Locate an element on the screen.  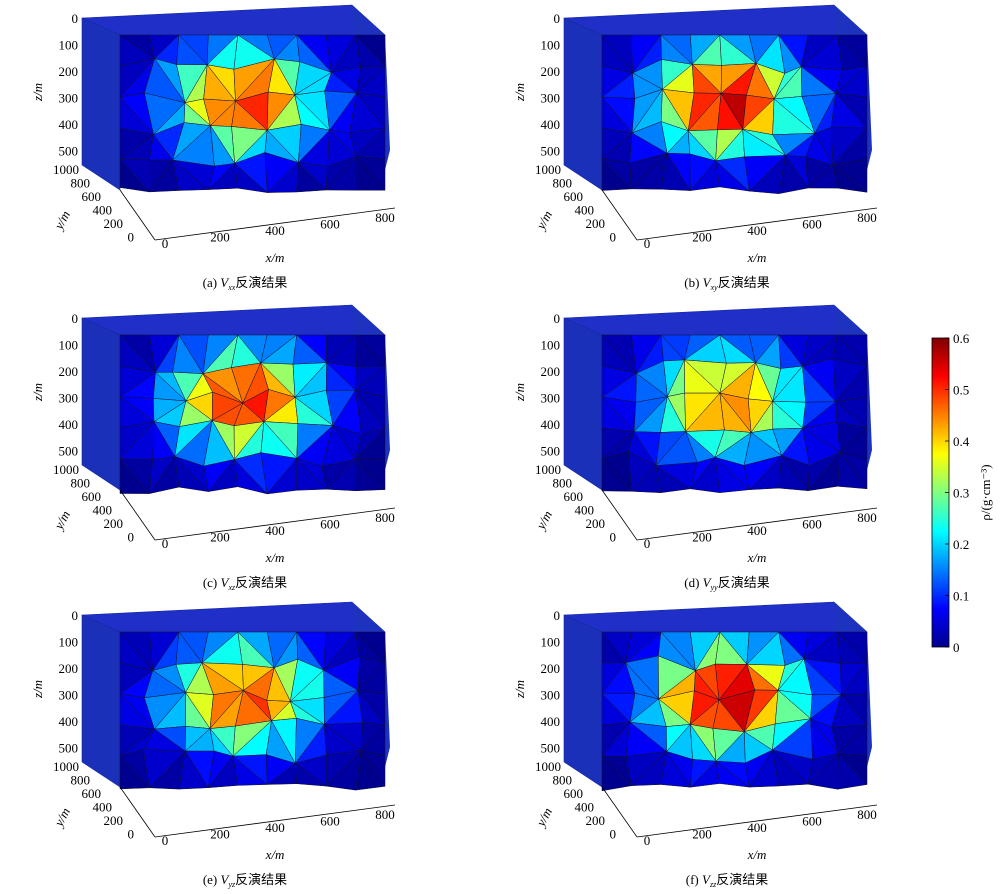
colorbar-tick-label: 0.2 is located at coordinates (961, 544).